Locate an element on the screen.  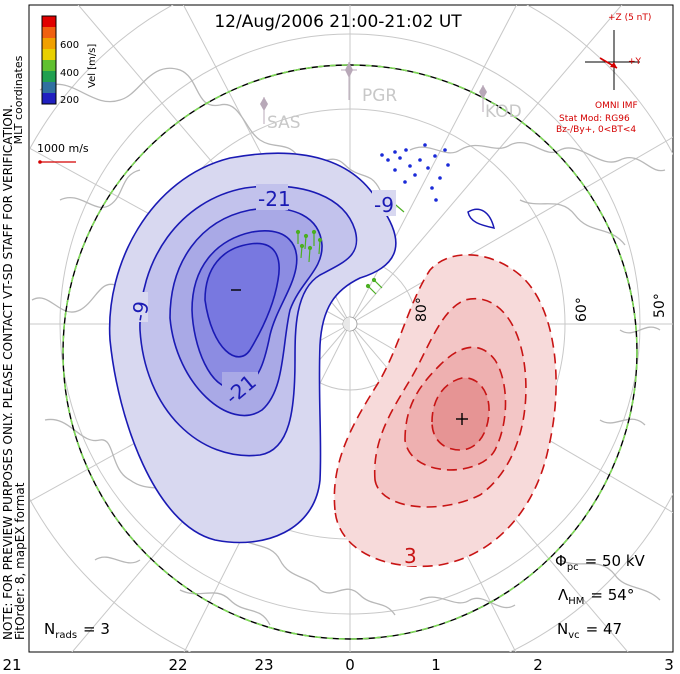
mlt-label: 21 is located at coordinates (11, 665).